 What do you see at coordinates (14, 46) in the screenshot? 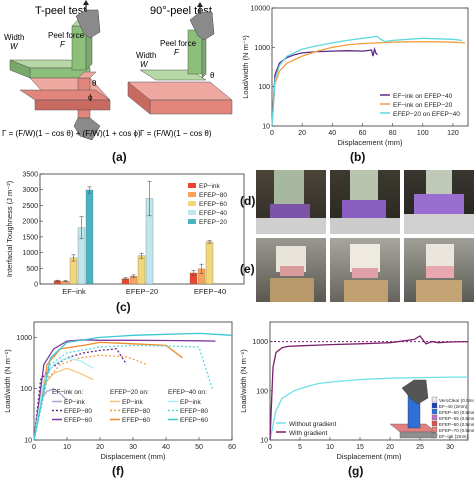
I see `svg-text: W` at bounding box center [14, 46].